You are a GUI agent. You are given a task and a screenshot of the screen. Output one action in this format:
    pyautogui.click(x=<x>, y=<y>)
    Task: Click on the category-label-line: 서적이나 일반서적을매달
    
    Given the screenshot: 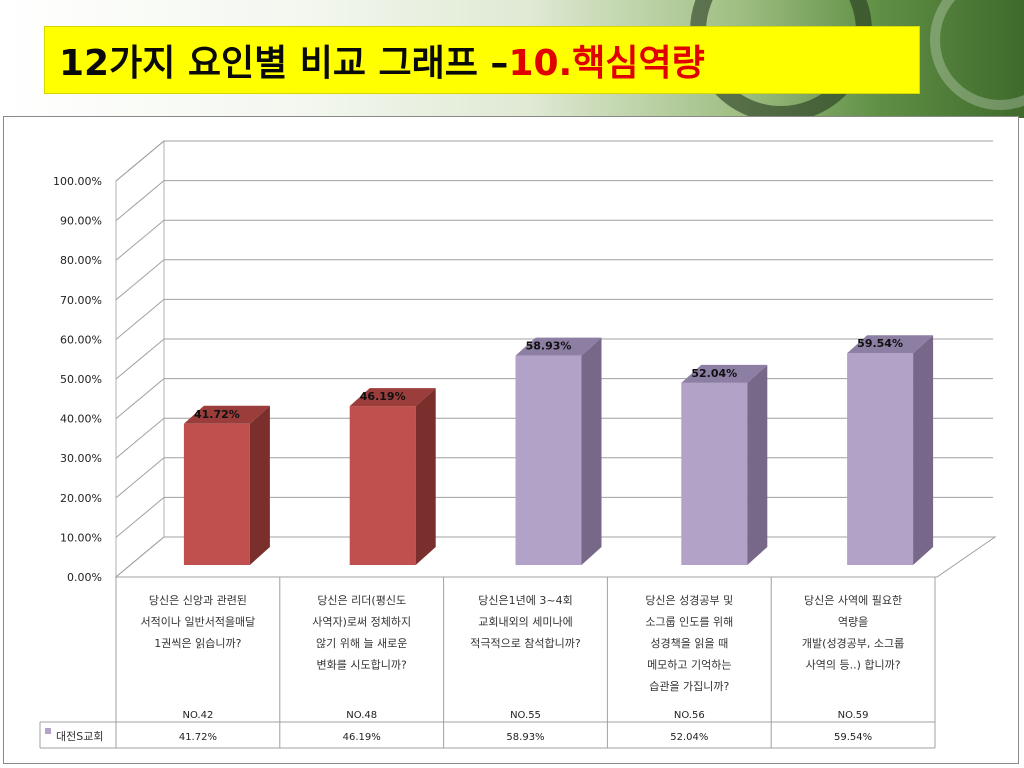 What is the action you would take?
    pyautogui.click(x=197, y=622)
    